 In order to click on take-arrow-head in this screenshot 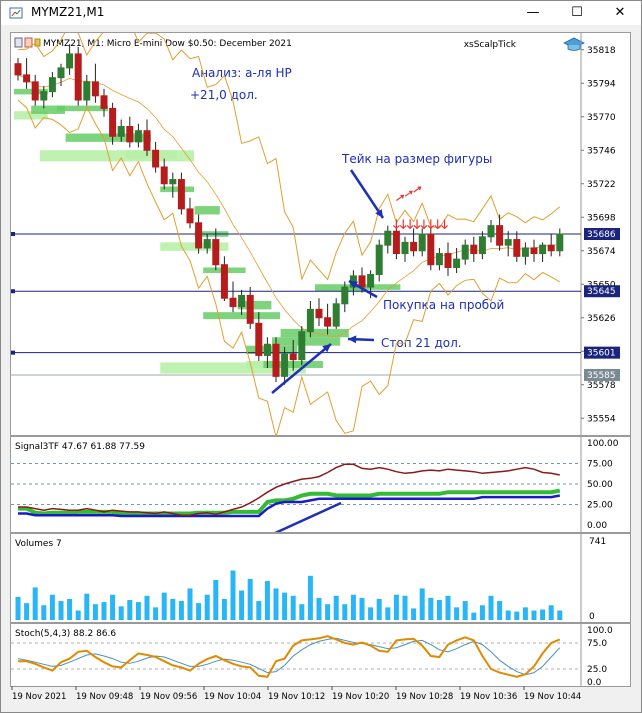, I will do `click(379, 213)`.